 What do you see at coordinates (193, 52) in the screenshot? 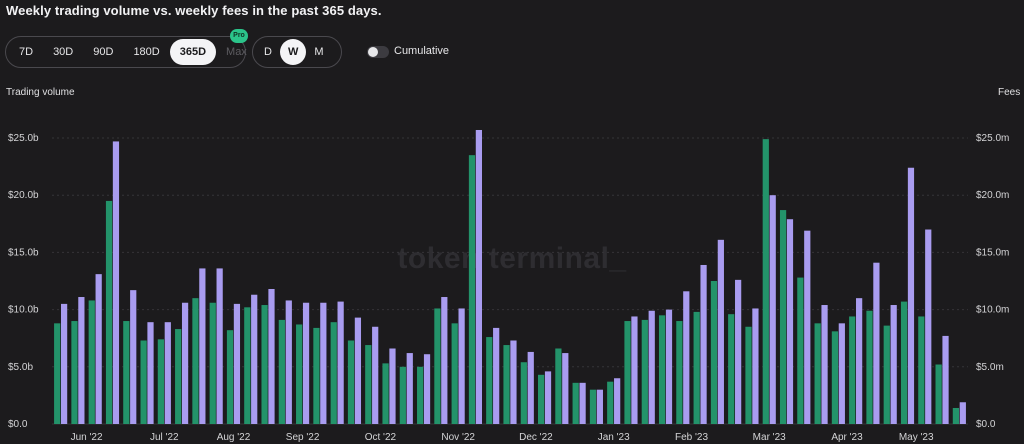
I see `range-option-365d: 365D` at bounding box center [193, 52].